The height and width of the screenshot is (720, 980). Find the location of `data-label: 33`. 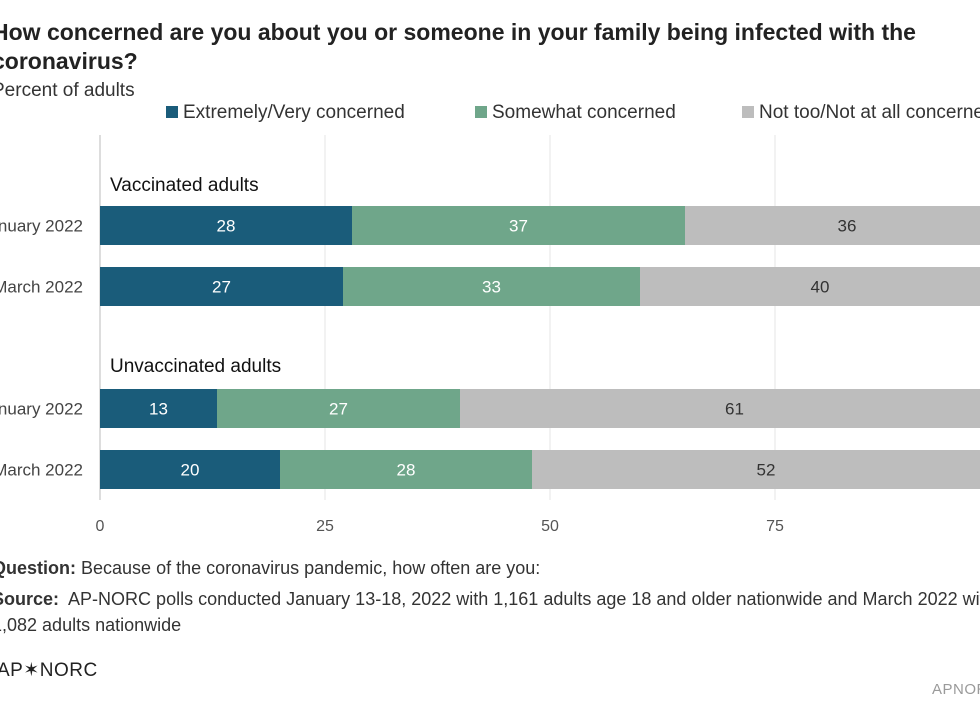

data-label: 33 is located at coordinates (491, 287).